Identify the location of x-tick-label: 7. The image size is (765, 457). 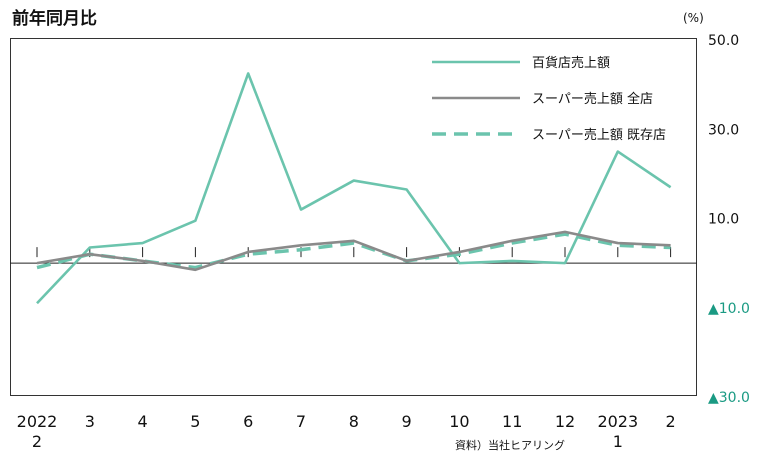
(301, 421).